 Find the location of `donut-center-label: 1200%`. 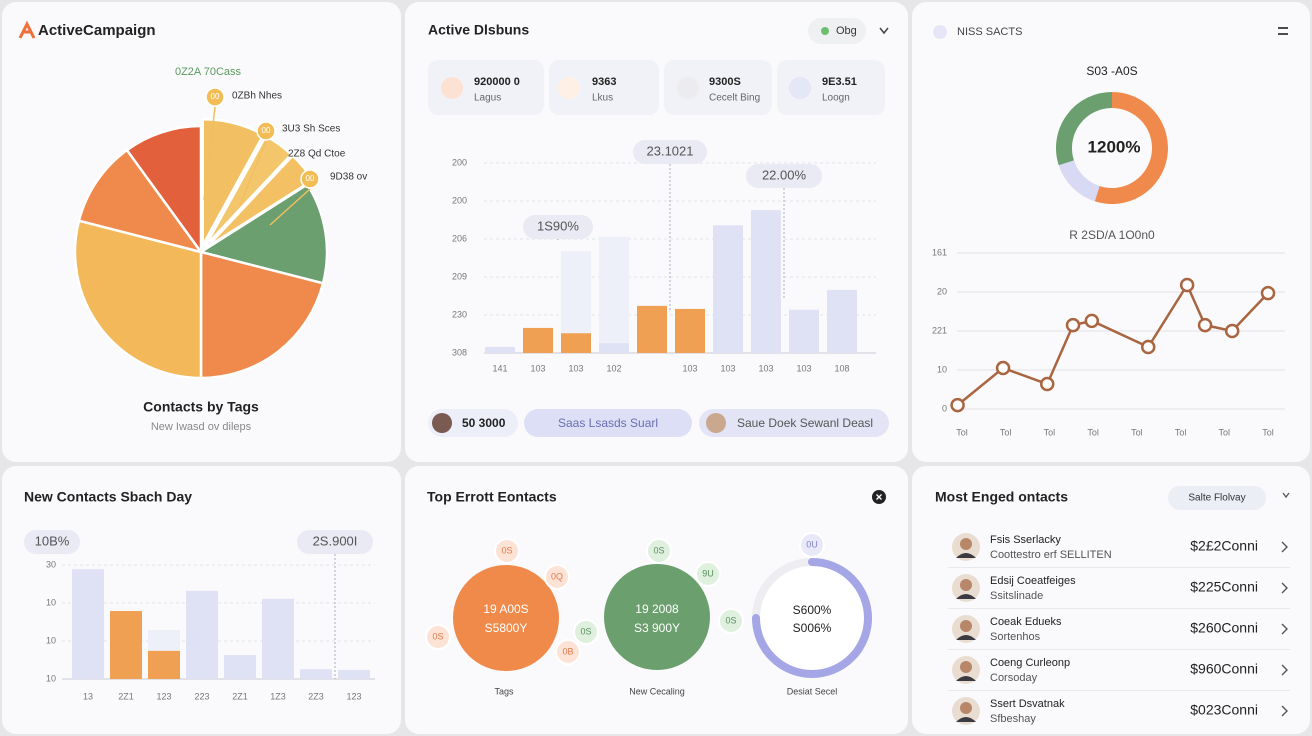

donut-center-label: 1200% is located at coordinates (1114, 146).